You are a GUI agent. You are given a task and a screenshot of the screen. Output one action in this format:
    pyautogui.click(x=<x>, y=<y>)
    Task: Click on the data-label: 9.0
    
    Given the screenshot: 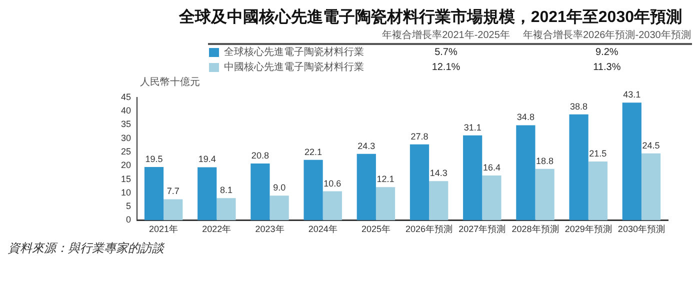 What is the action you would take?
    pyautogui.click(x=279, y=187)
    